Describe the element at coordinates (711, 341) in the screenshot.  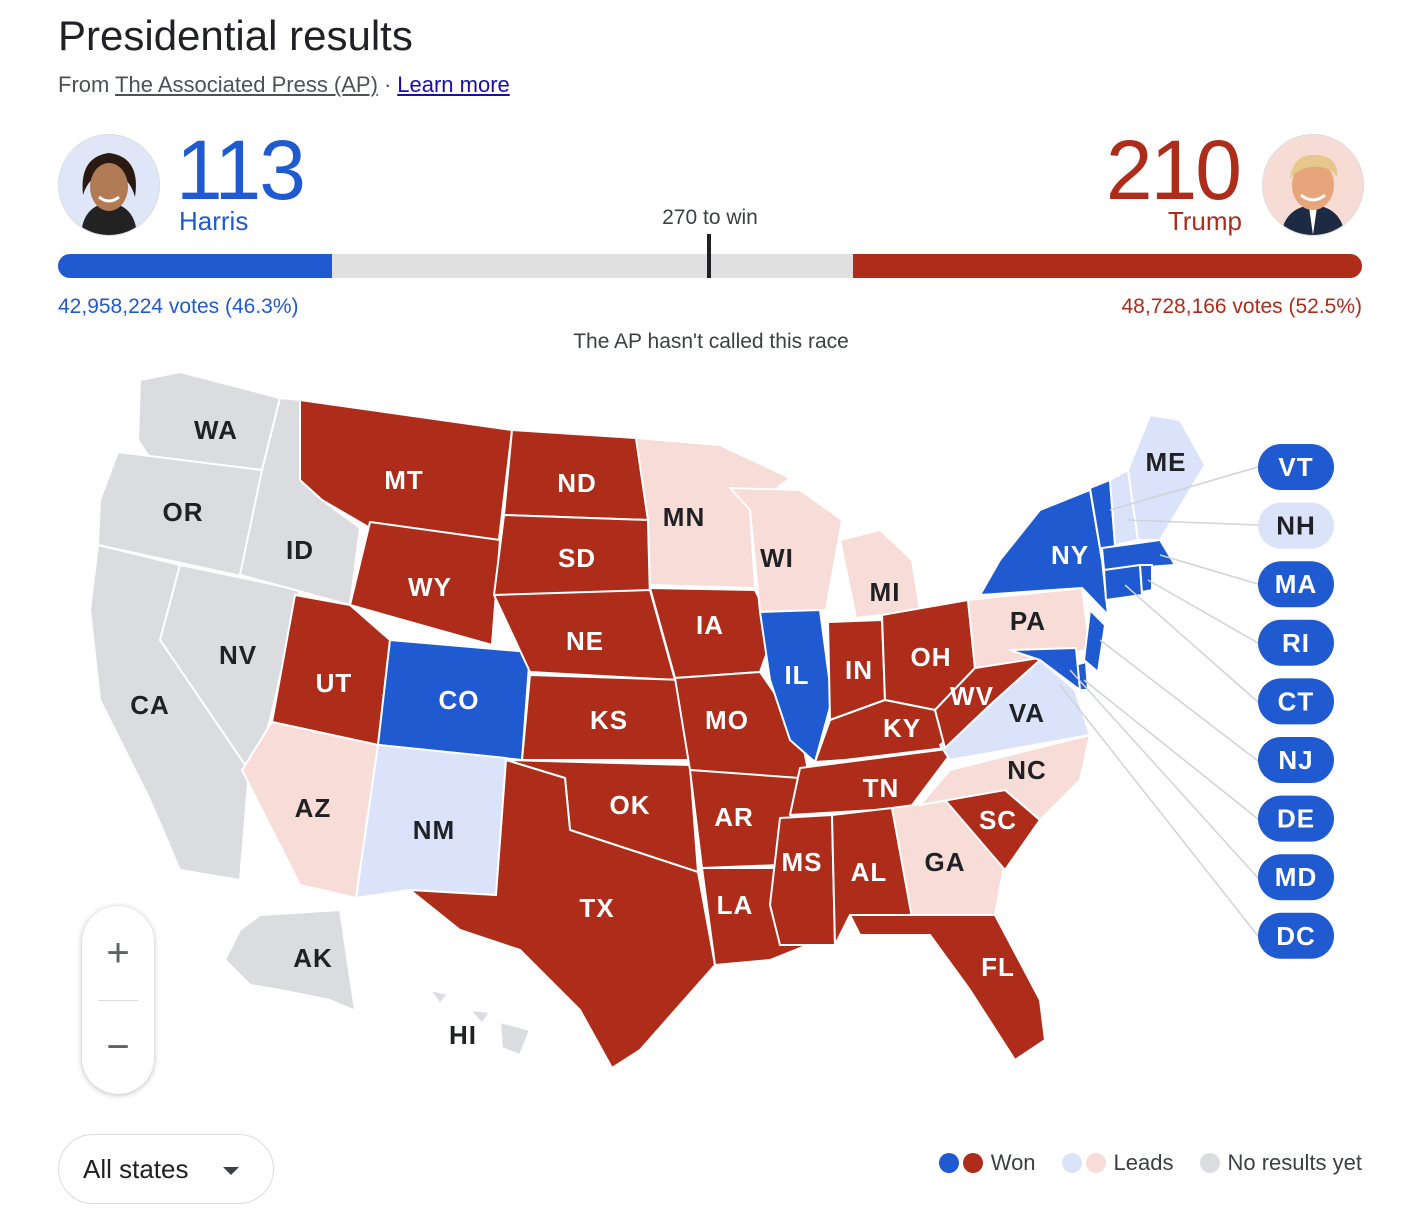
I see `race-status: The AP hasn't called this race` at that location.